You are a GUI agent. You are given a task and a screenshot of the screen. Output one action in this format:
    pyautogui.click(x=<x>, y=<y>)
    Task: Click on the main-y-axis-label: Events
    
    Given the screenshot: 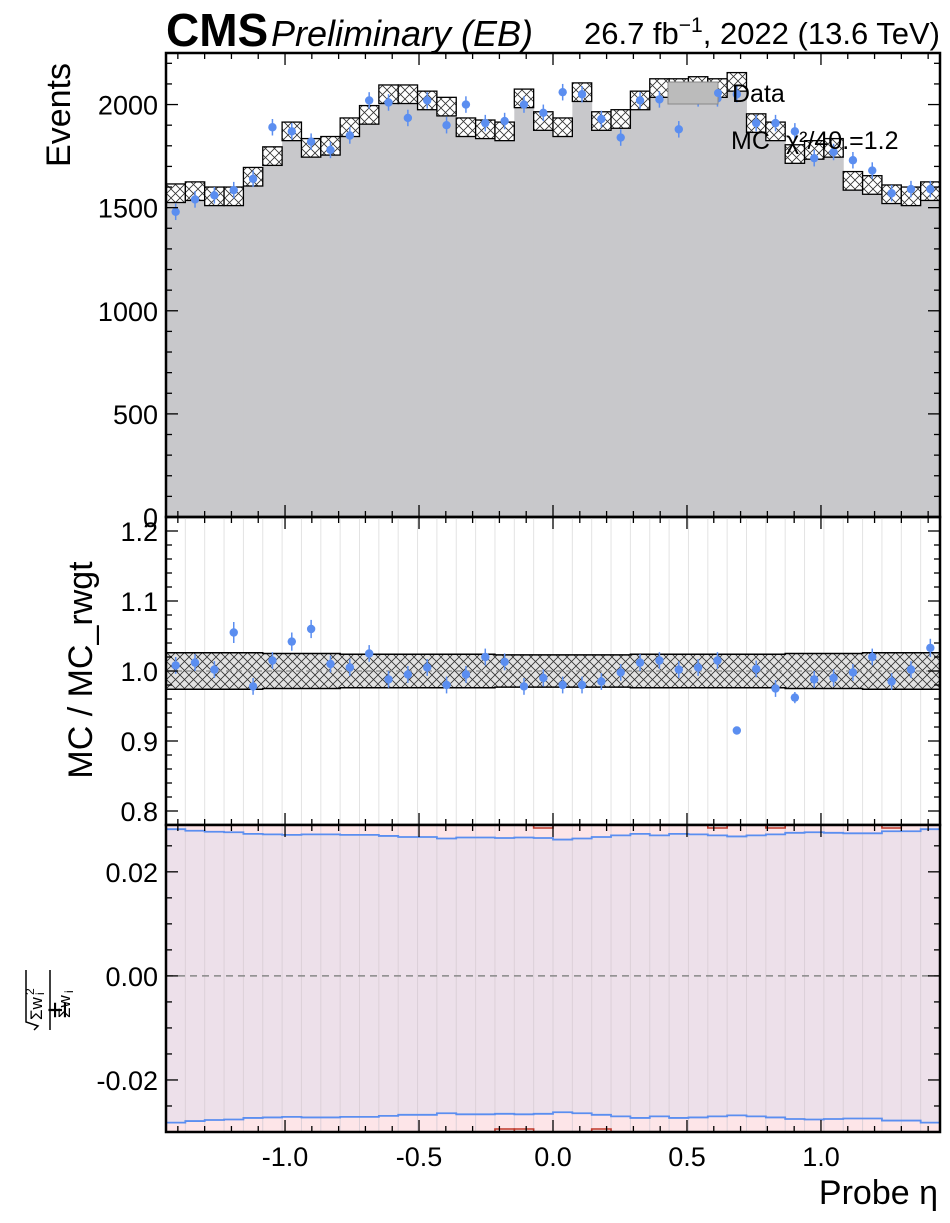 What is the action you would take?
    pyautogui.click(x=59, y=115)
    